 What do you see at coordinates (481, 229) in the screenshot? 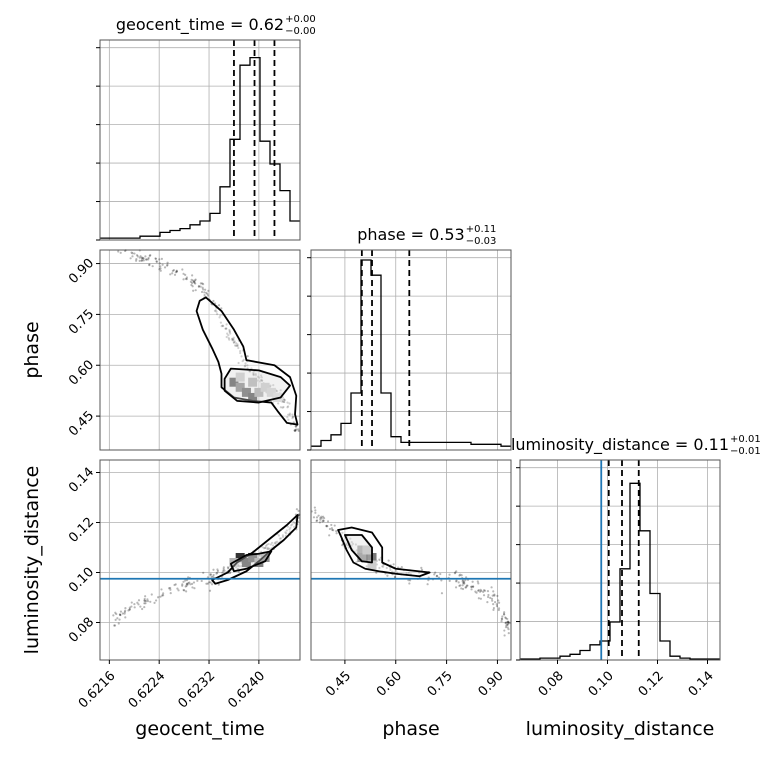
I see `title-sup-phase: +0.11` at bounding box center [481, 229].